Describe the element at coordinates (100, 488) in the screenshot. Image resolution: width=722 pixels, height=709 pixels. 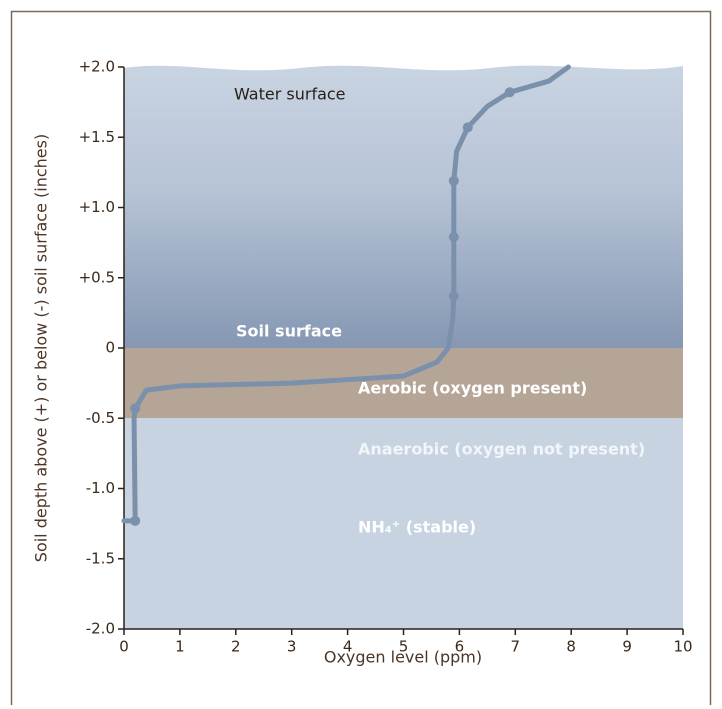
I see `y-tick-label: -1.0` at that location.